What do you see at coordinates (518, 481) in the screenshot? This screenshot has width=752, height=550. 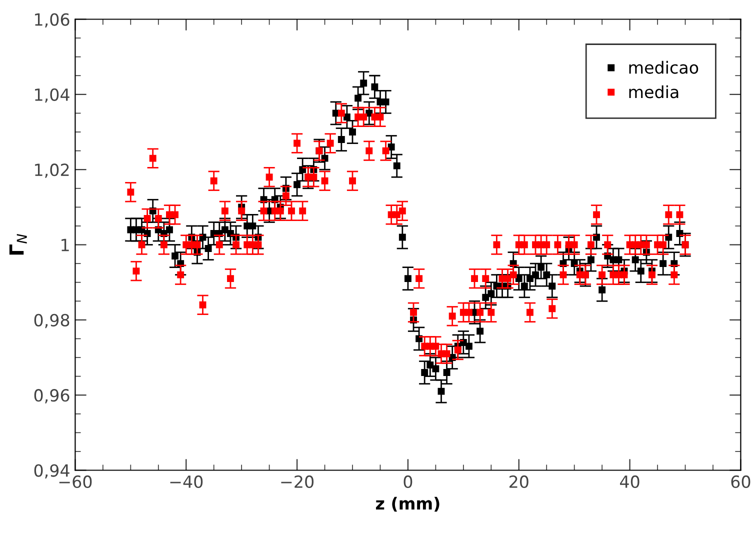 I see `x-tick-label: 20` at bounding box center [518, 481].